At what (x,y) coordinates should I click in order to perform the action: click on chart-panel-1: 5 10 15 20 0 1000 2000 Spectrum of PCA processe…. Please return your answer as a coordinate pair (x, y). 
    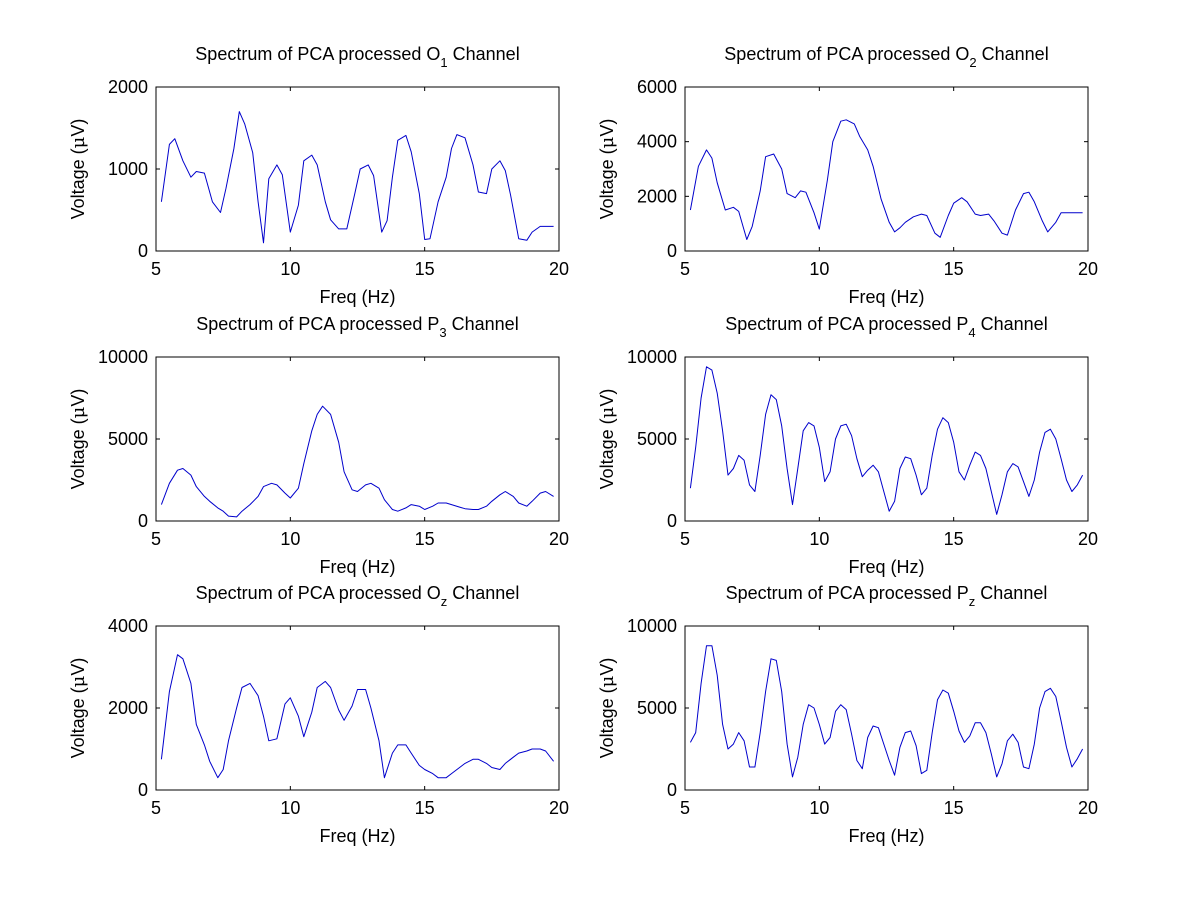
    Looking at the image, I should click on (318, 175).